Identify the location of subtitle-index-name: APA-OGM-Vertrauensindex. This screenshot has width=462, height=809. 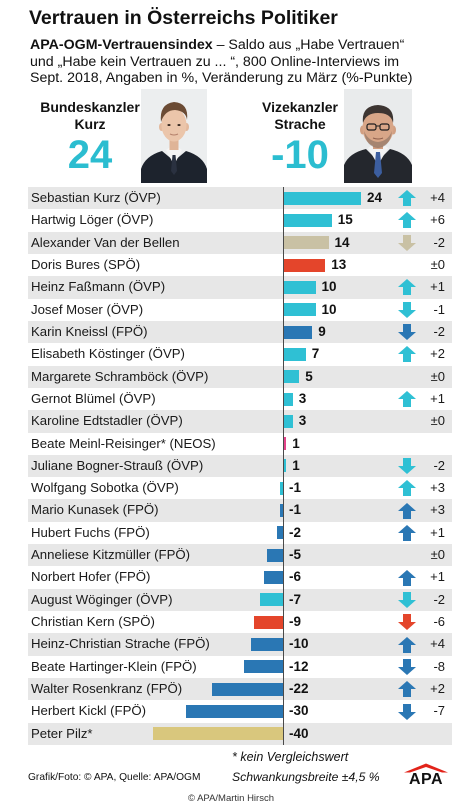
(121, 45).